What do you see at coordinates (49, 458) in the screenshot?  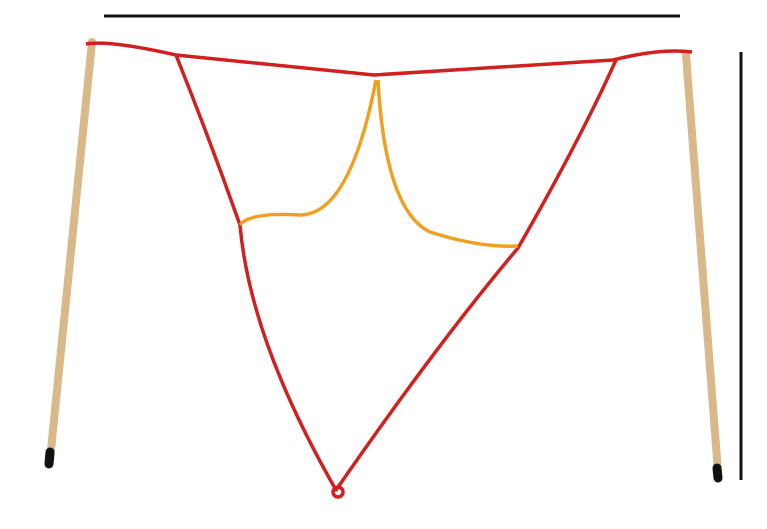 I see `left-stick-cap` at bounding box center [49, 458].